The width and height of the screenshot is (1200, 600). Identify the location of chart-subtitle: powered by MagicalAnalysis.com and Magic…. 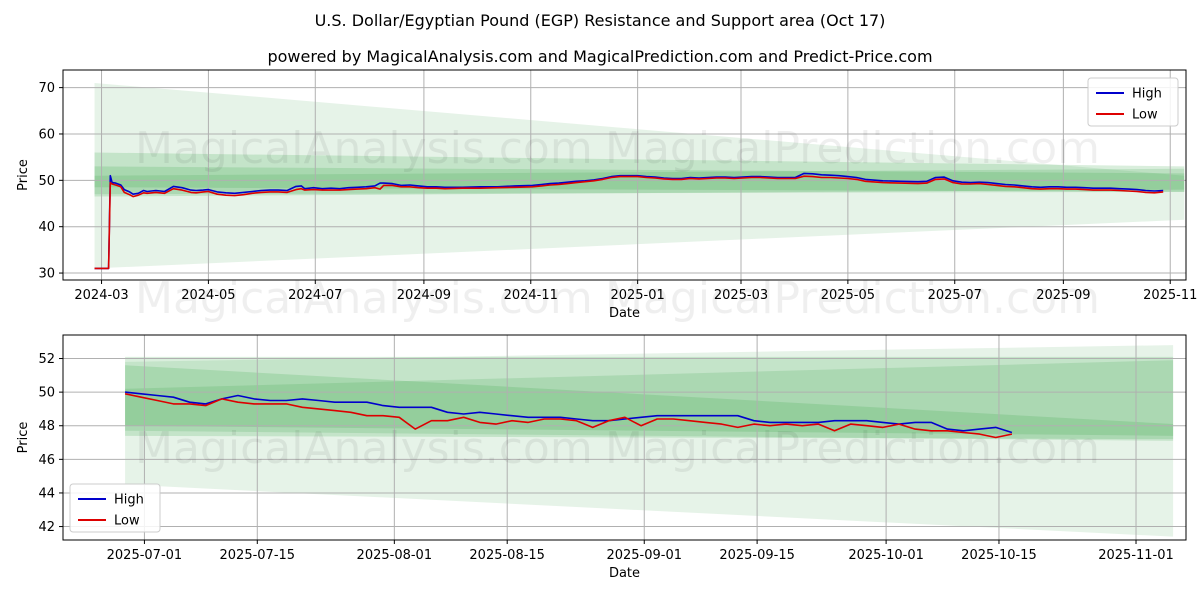
(599, 56).